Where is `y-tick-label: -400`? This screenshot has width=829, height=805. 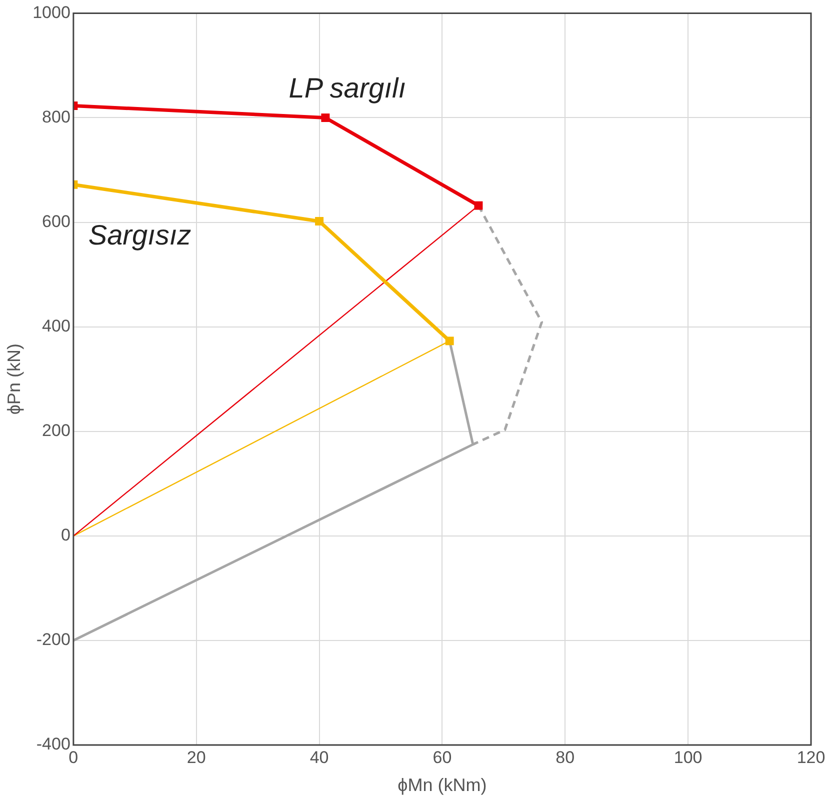
y-tick-label: -400 is located at coordinates (53, 744).